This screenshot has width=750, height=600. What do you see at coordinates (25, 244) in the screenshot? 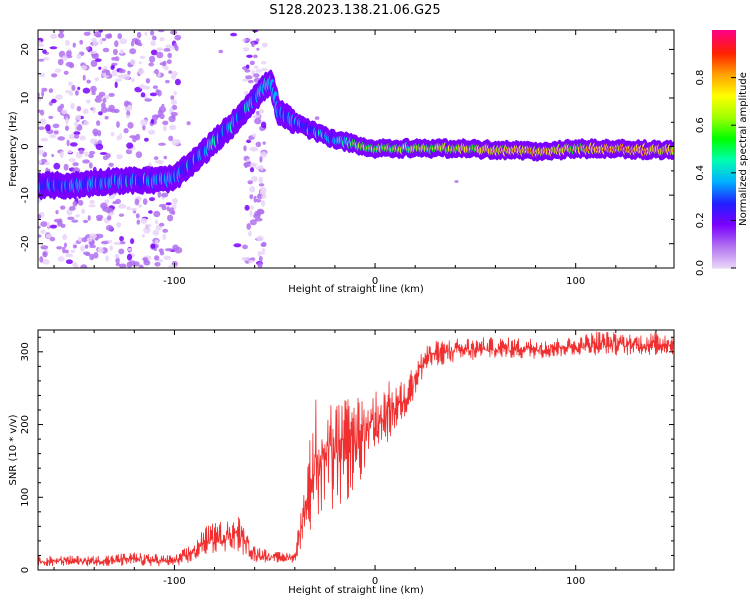
I see `spectrogram-ytick-label: -20` at bounding box center [25, 244].